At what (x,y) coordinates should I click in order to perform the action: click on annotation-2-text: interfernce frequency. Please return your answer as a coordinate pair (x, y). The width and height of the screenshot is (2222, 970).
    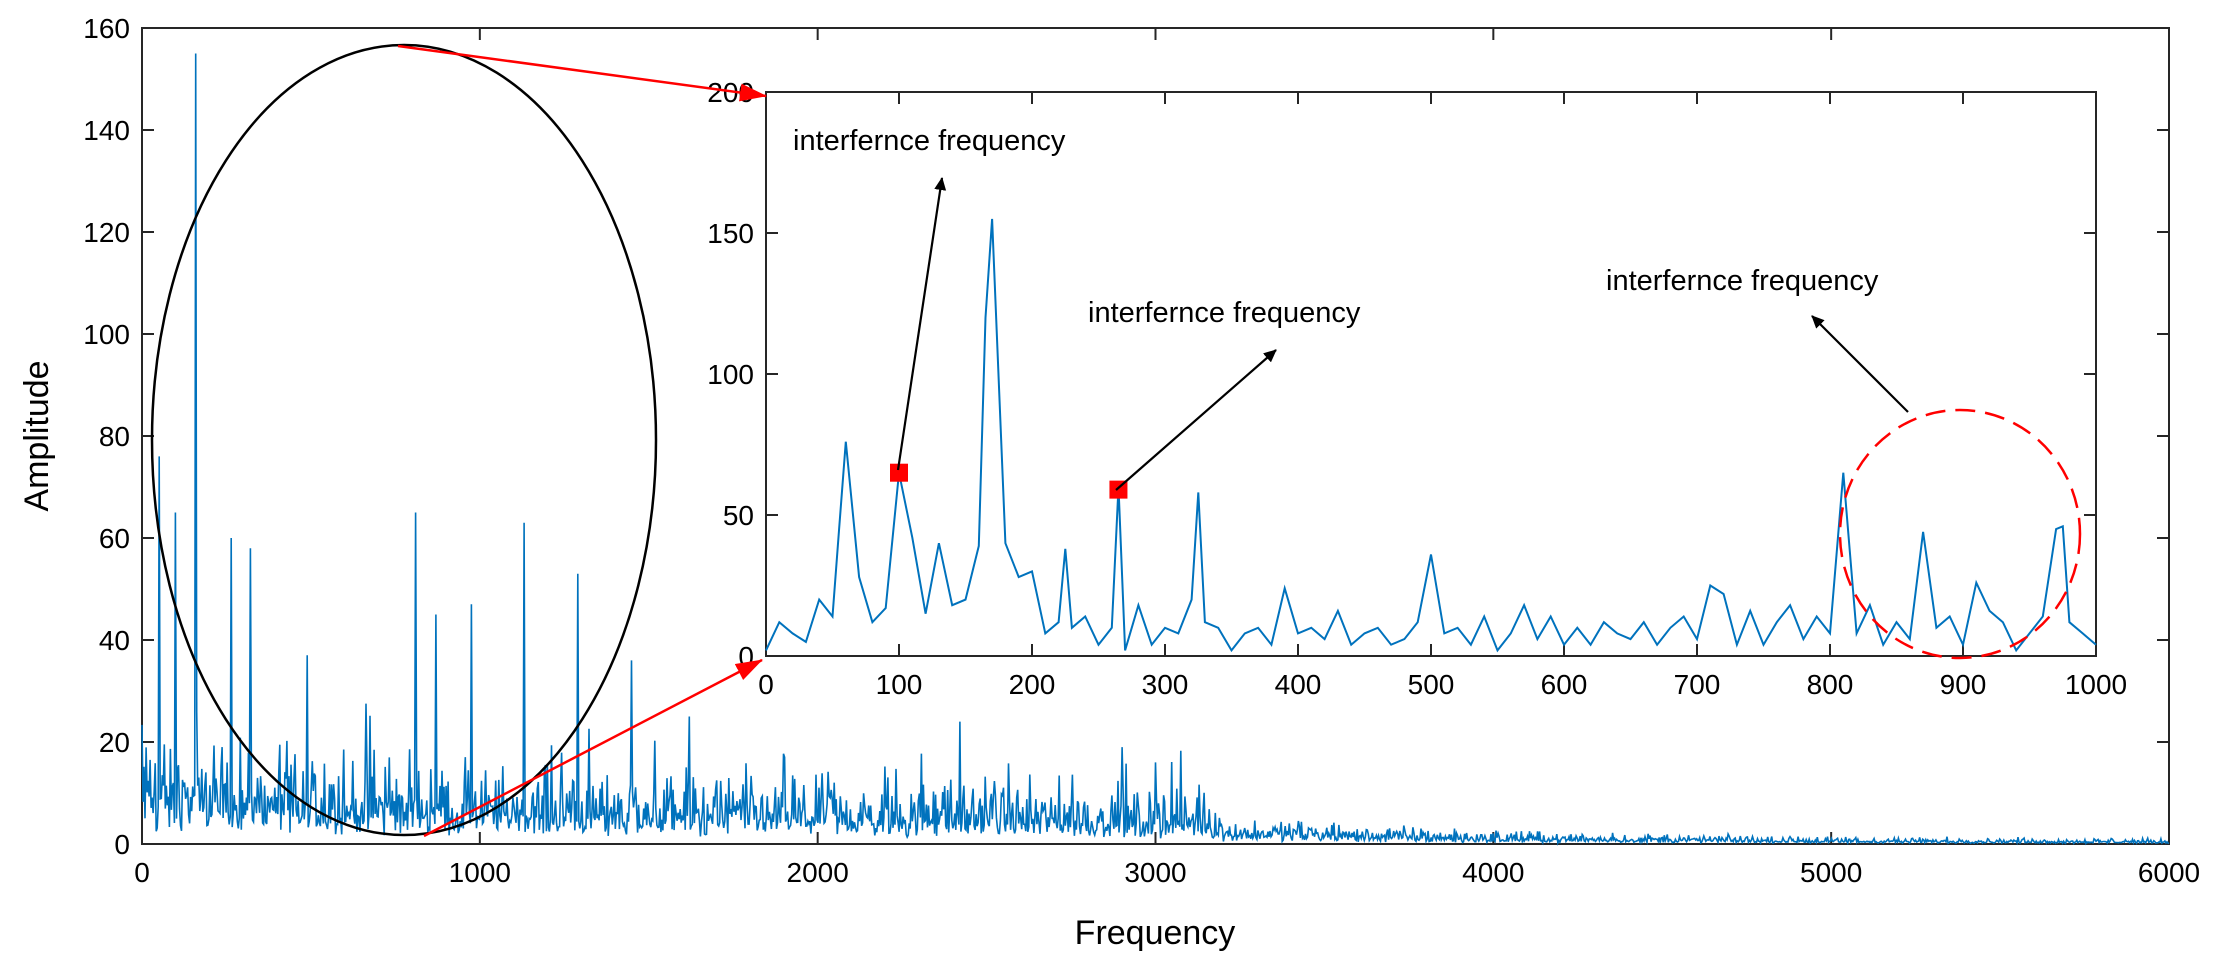
    Looking at the image, I should click on (1224, 313).